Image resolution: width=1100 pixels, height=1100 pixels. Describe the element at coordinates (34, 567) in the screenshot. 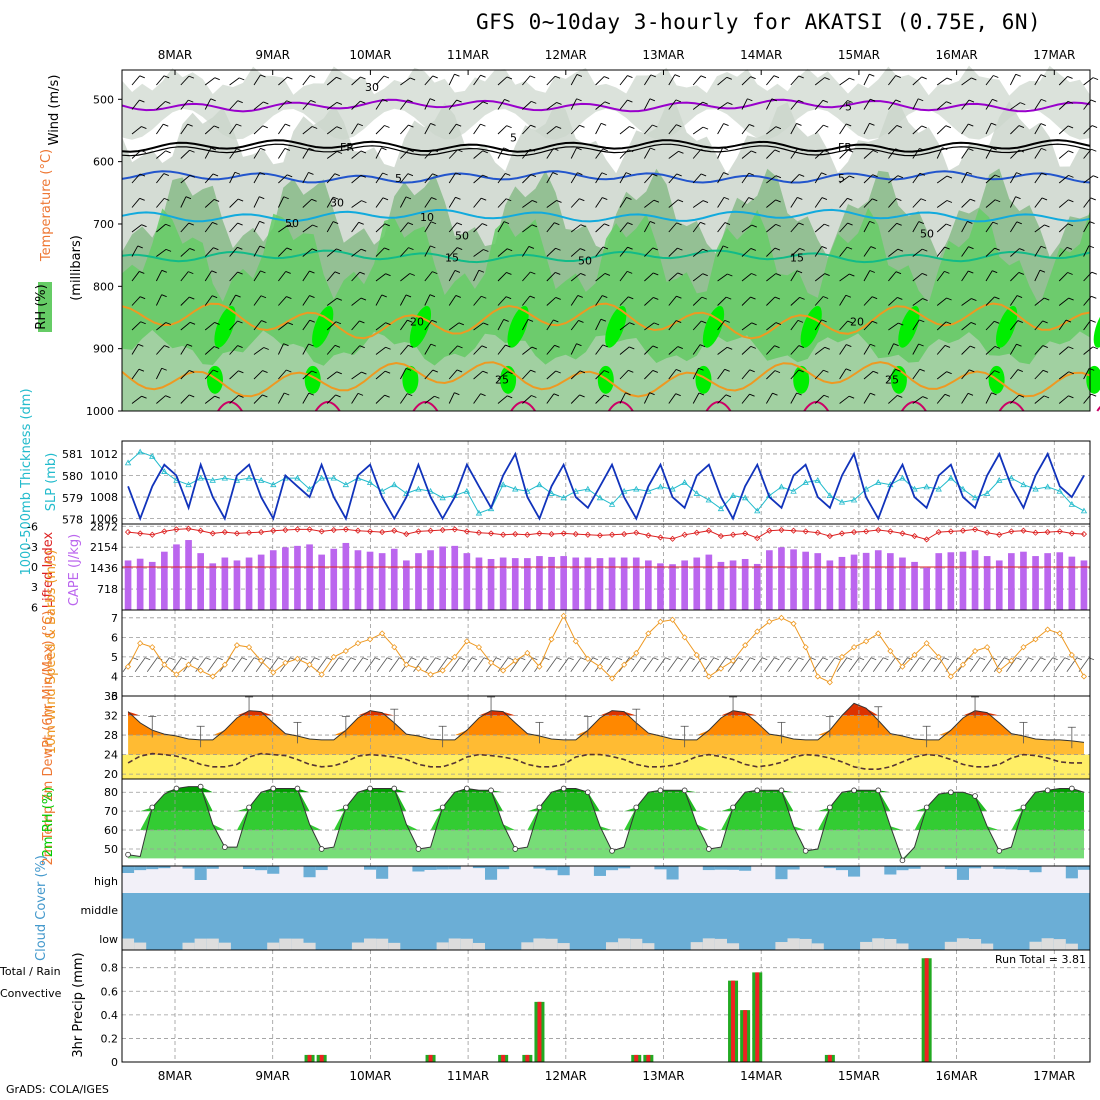

I see `li-tick-label: 0` at that location.